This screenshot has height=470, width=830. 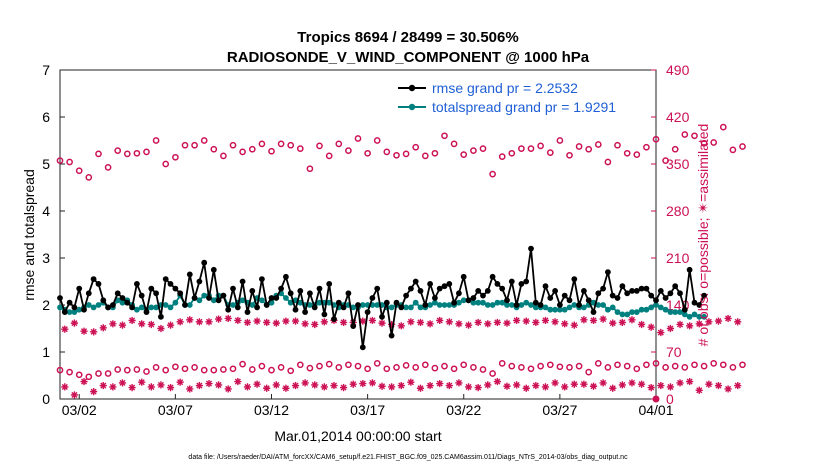 What do you see at coordinates (46, 164) in the screenshot?
I see `left-tick-label: 5` at bounding box center [46, 164].